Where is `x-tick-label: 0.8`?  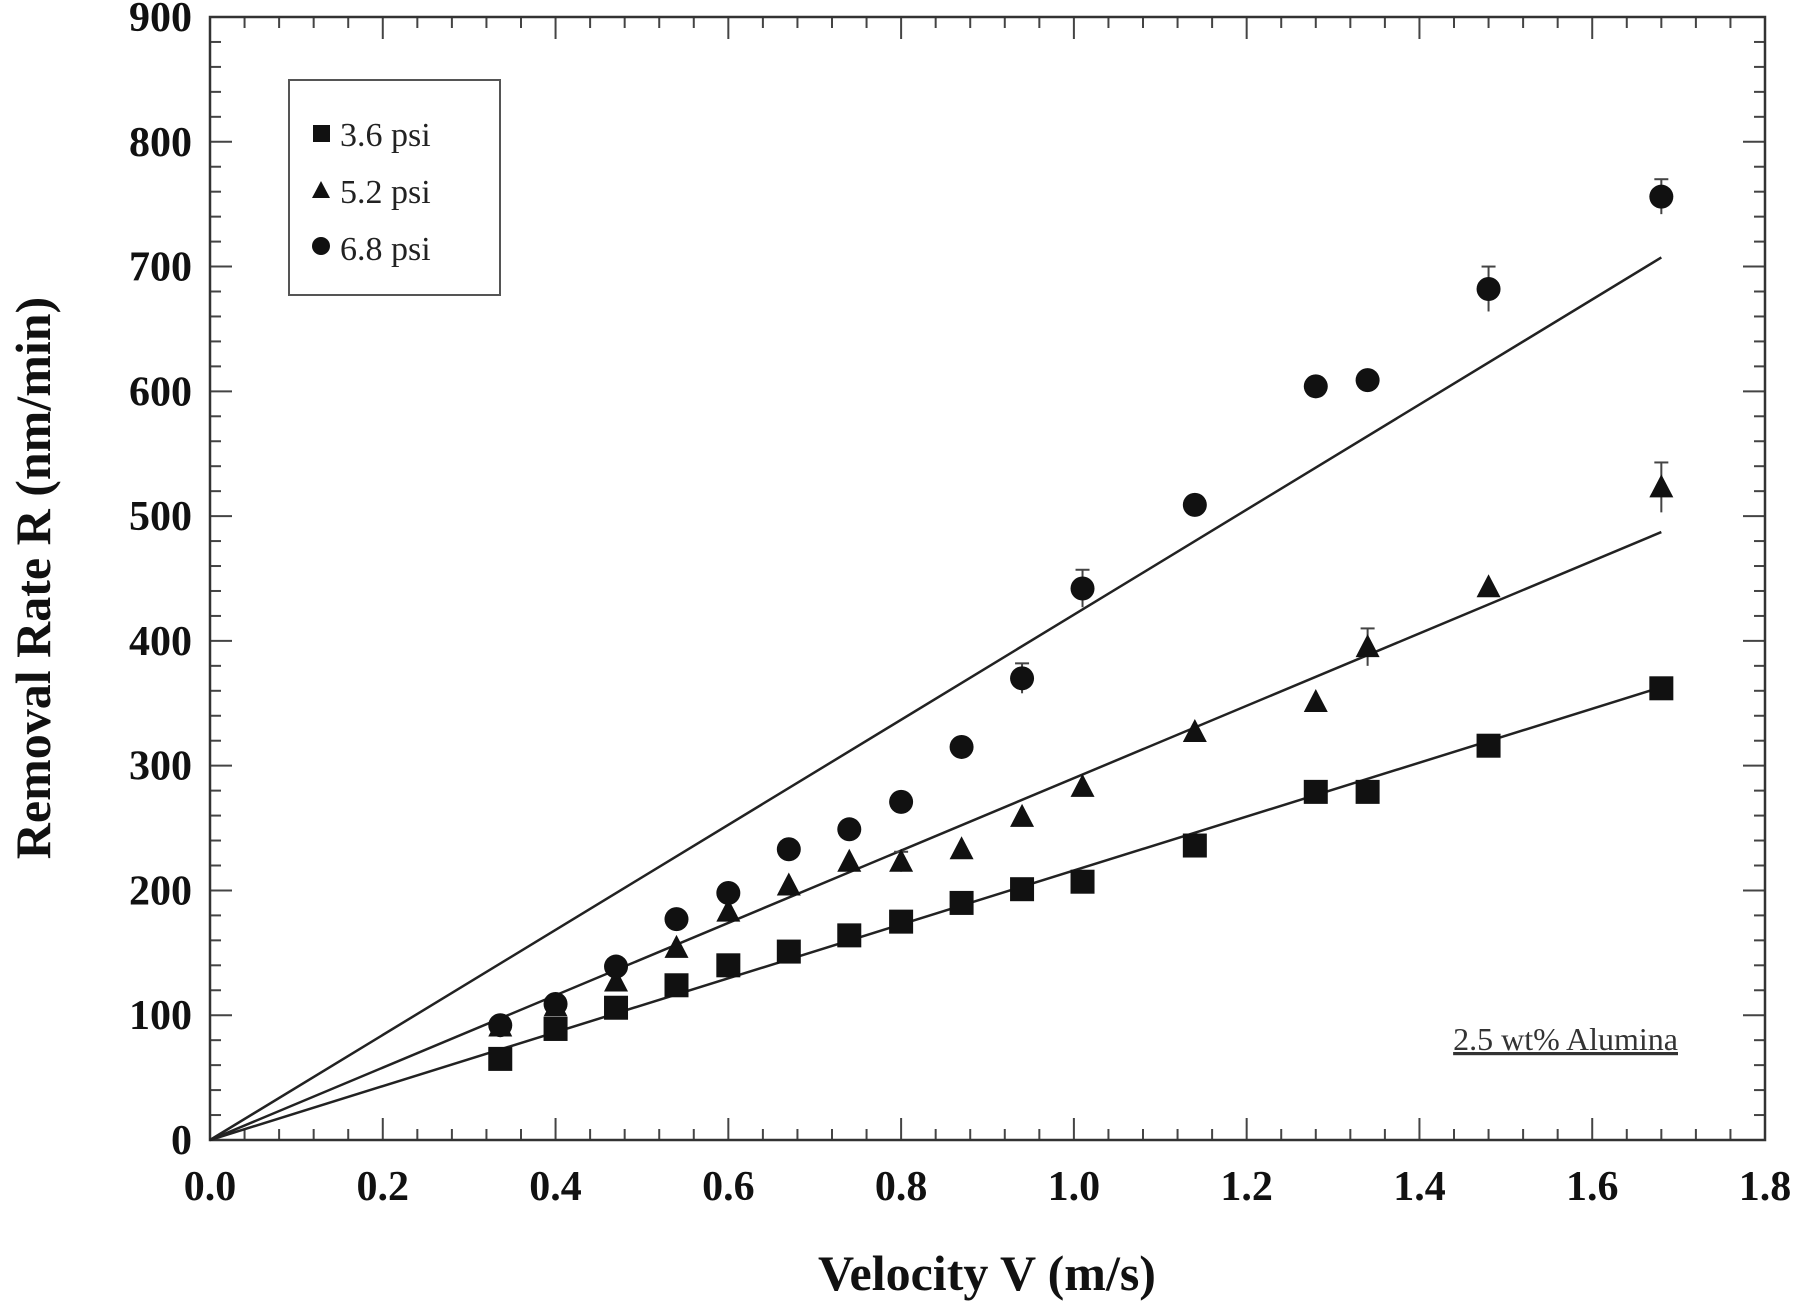 x-tick-label: 0.8 is located at coordinates (901, 1187).